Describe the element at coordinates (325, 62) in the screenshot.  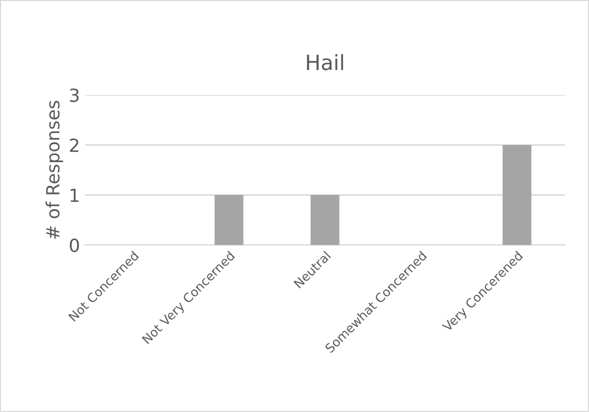
I see `chart-title: Hail` at that location.